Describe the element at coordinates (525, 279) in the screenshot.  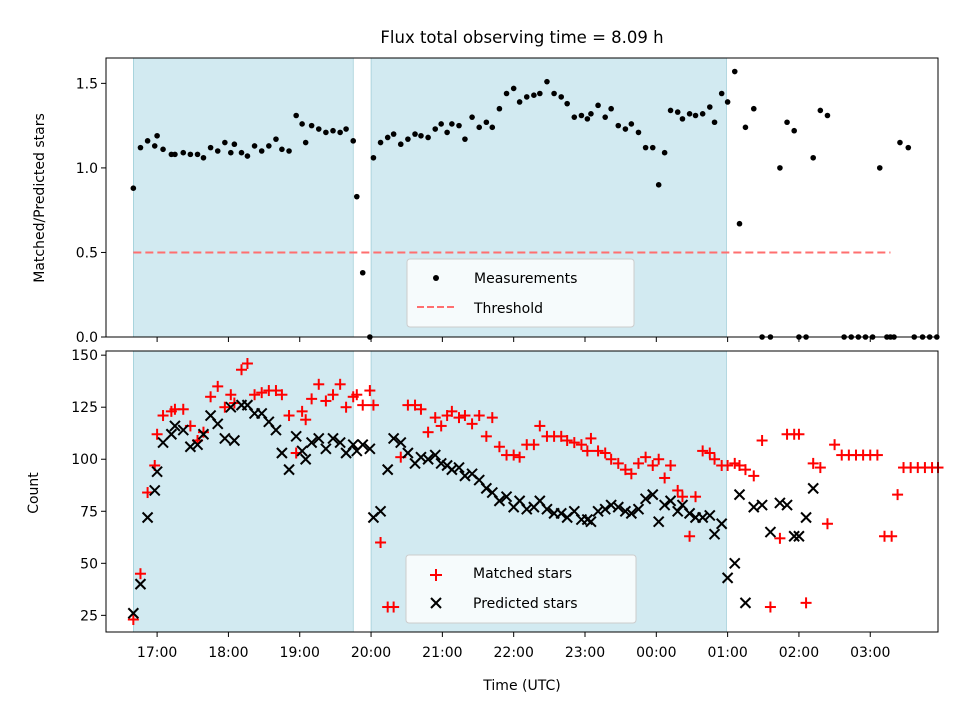
I see `legend-measurements-label: Measurements` at that location.